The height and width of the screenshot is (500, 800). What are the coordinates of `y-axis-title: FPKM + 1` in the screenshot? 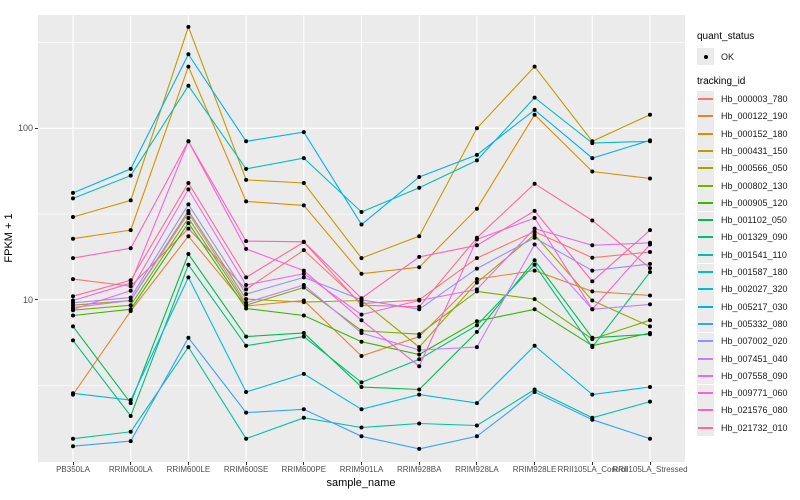 It's located at (9, 238).